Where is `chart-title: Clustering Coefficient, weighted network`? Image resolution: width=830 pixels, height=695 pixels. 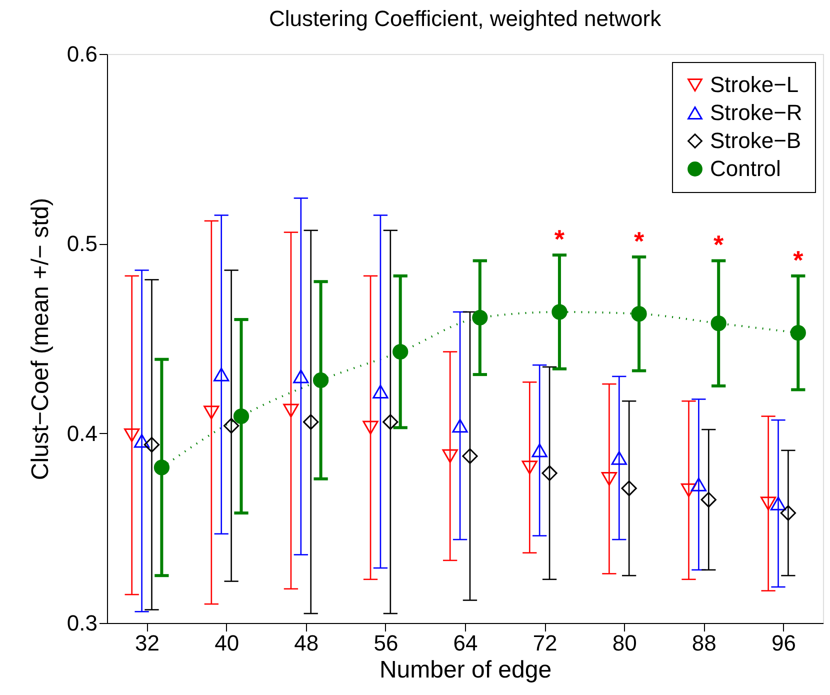
chart-title: Clustering Coefficient, weighted network is located at coordinates (465, 18).